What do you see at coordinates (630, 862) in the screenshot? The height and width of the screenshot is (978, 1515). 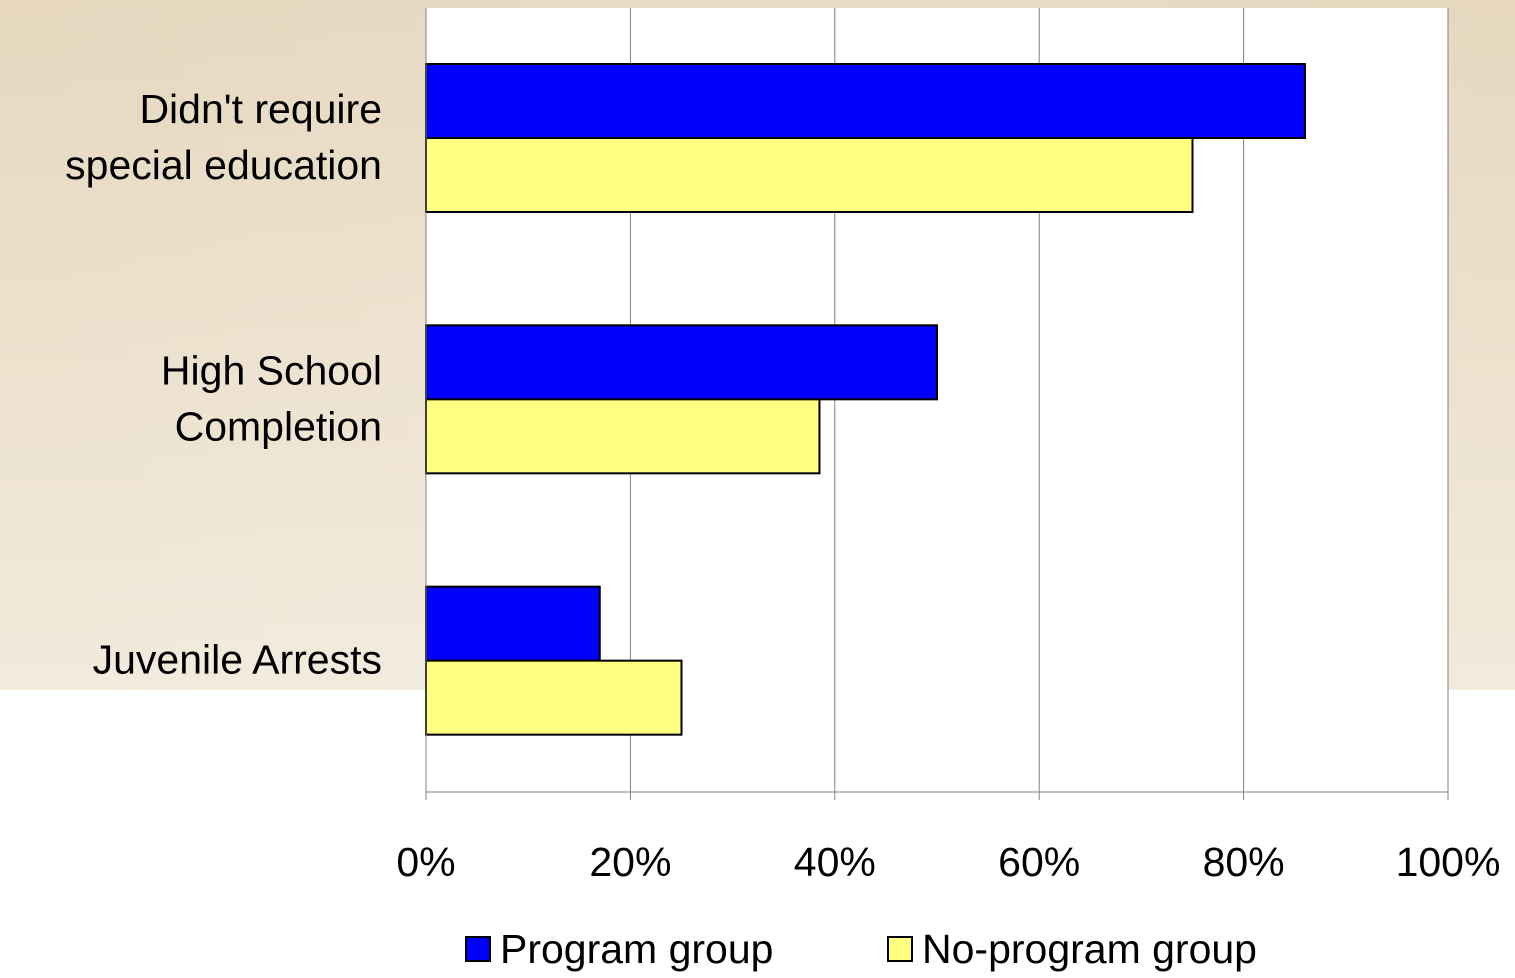 I see `x-tick-label: 20%` at bounding box center [630, 862].